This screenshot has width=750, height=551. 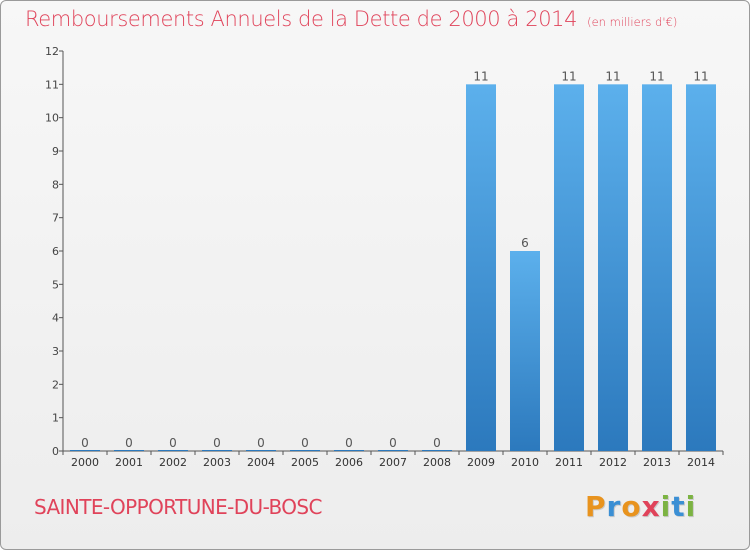 What do you see at coordinates (393, 462) in the screenshot?
I see `x-tick-label: 2007` at bounding box center [393, 462].